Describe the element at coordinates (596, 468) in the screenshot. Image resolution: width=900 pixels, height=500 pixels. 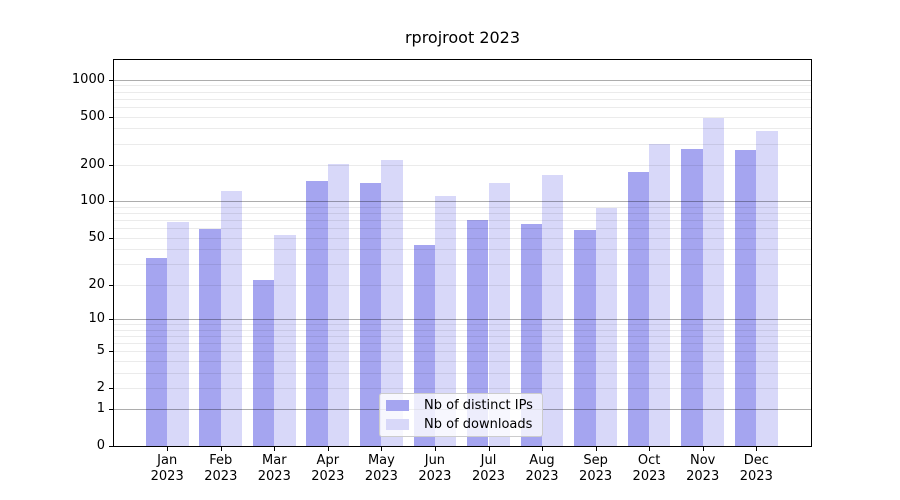
I see `x-axis-tick-label: Sep 2023` at that location.